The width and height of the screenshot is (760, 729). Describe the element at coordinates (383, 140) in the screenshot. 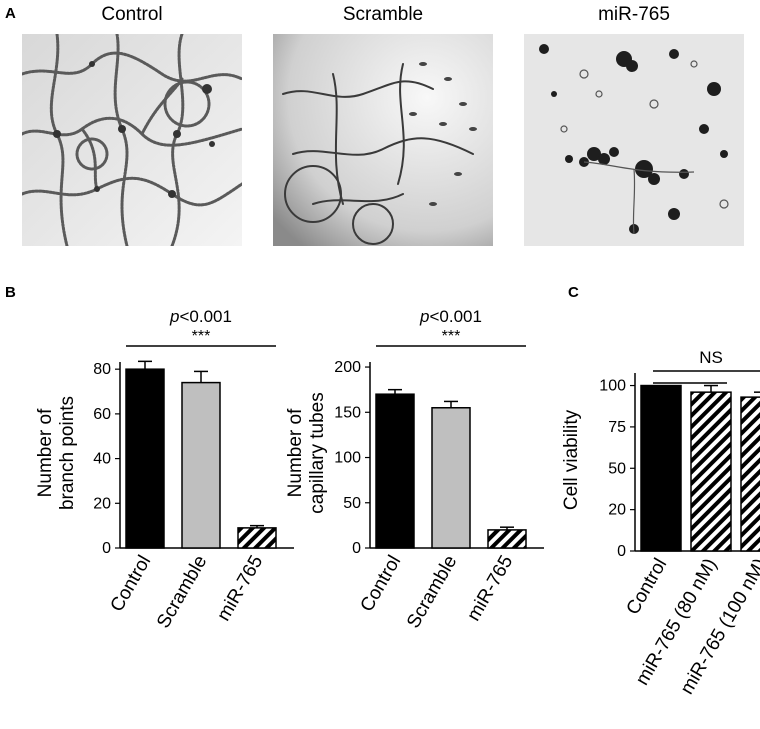

I see `partial-network-micrograph` at that location.